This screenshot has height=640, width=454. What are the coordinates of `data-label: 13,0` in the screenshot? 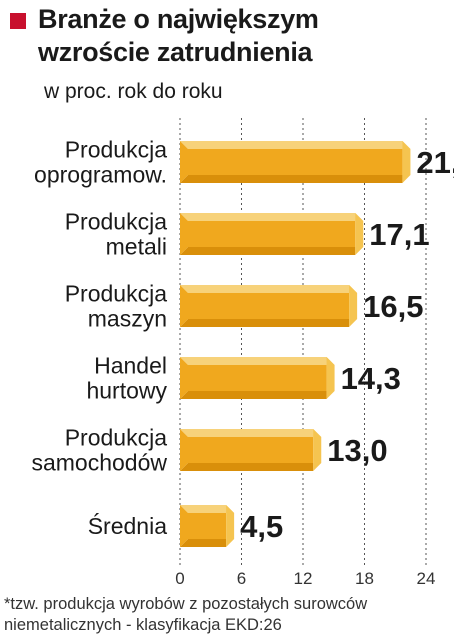 It's located at (357, 450).